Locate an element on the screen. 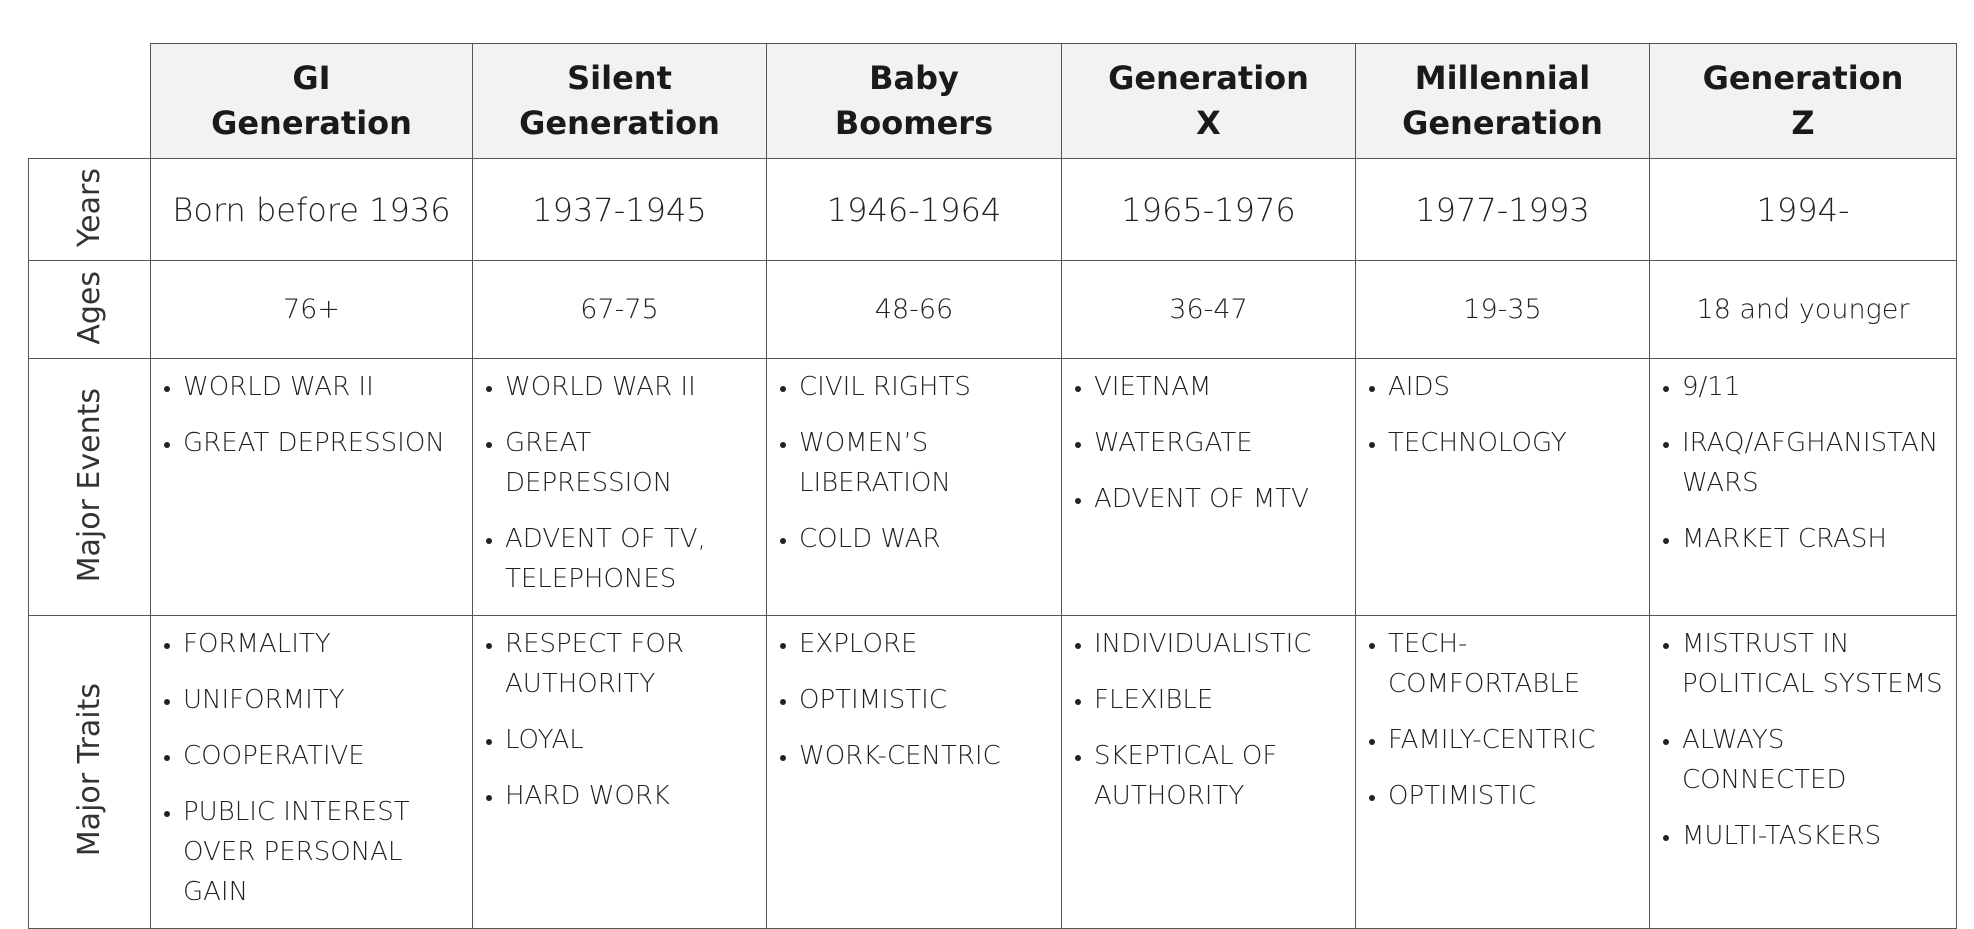  row-label-traits: Major Traits is located at coordinates (89, 772).